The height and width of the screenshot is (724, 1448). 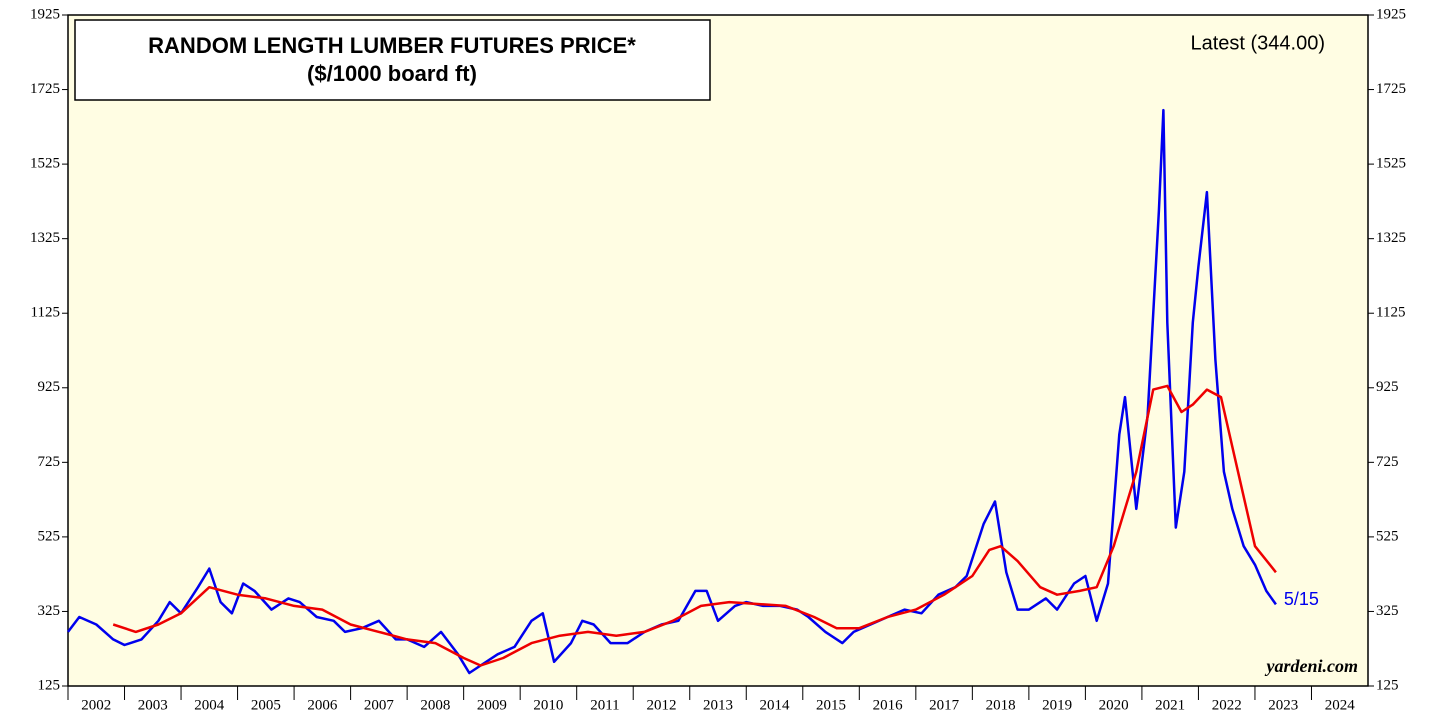 I want to click on y-tick-label: 1925, so click(x=45, y=14).